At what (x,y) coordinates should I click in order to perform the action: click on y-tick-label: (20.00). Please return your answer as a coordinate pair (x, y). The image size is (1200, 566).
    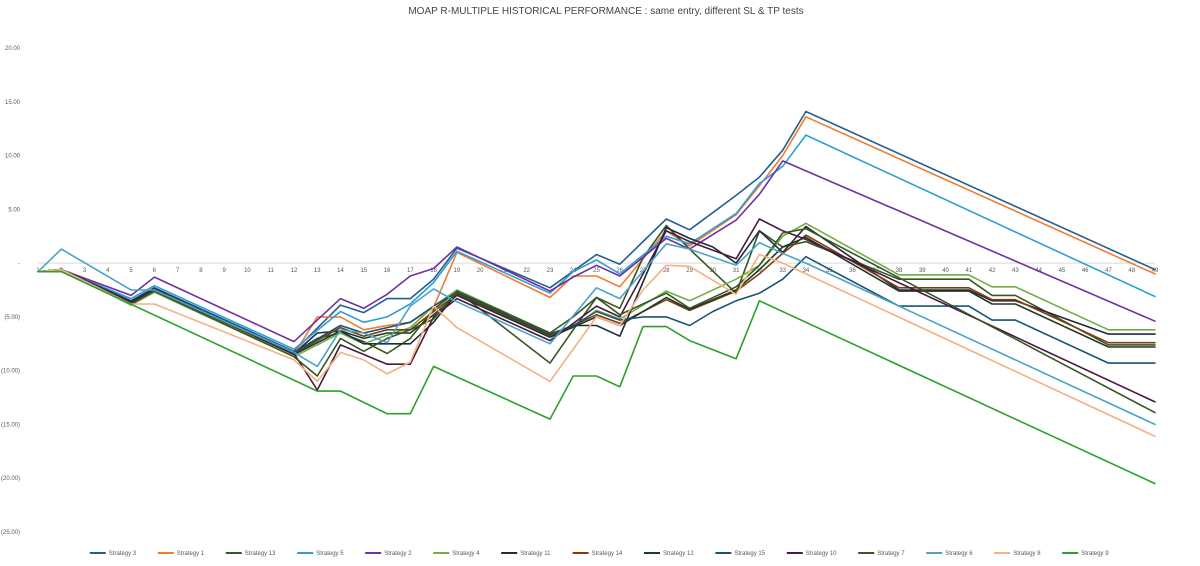
    Looking at the image, I should click on (10, 479).